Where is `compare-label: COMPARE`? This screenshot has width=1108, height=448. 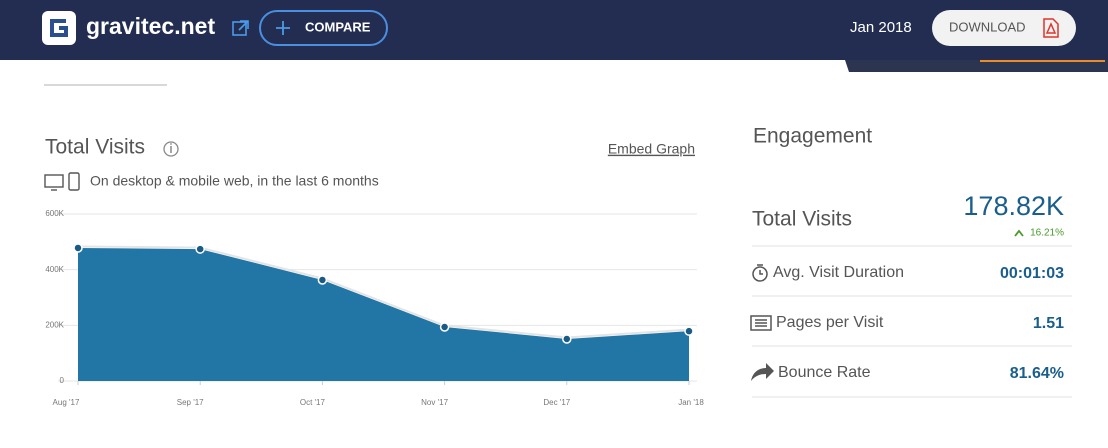
compare-label: COMPARE is located at coordinates (338, 26).